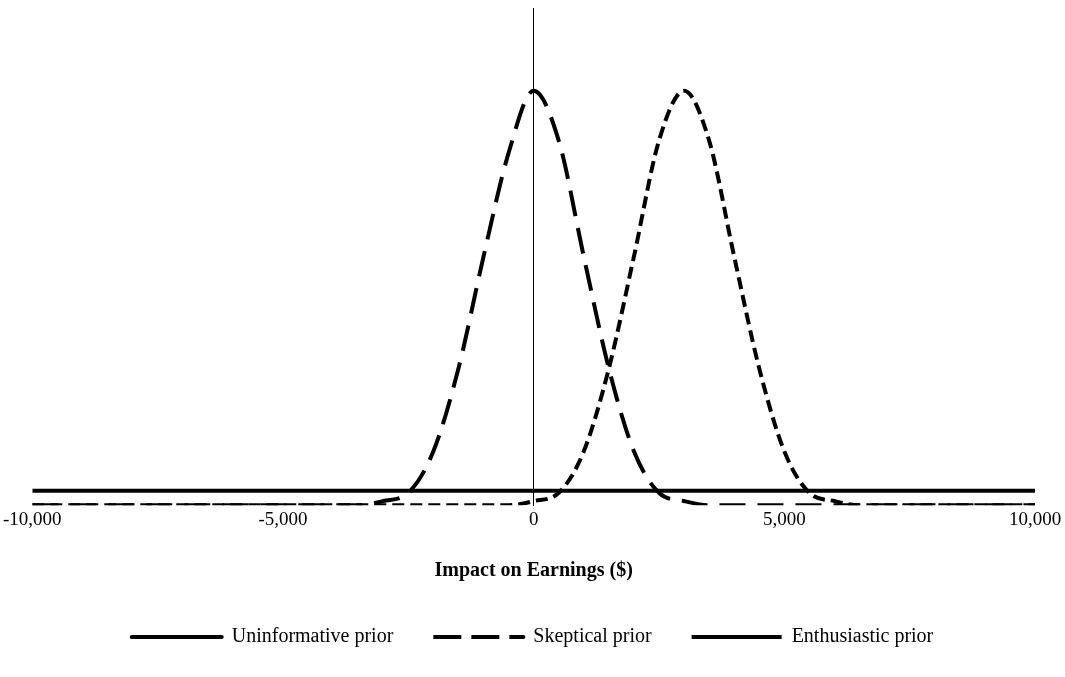  I want to click on x-tick-label: 0, so click(533, 518).